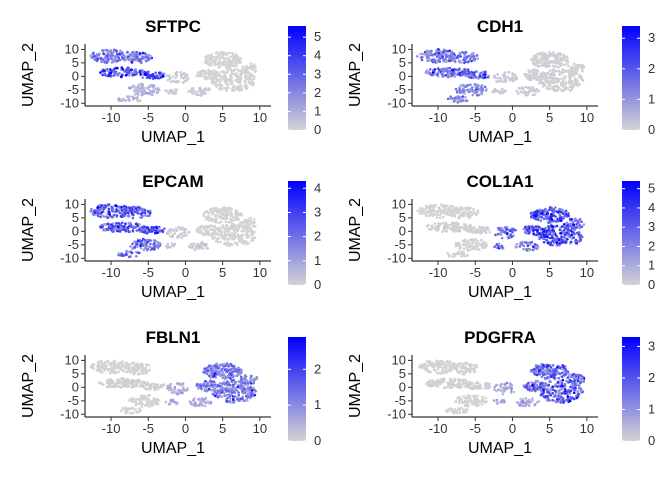 This screenshot has height=485, width=672. Describe the element at coordinates (499, 181) in the screenshot. I see `panel-title: COL1A1` at that location.